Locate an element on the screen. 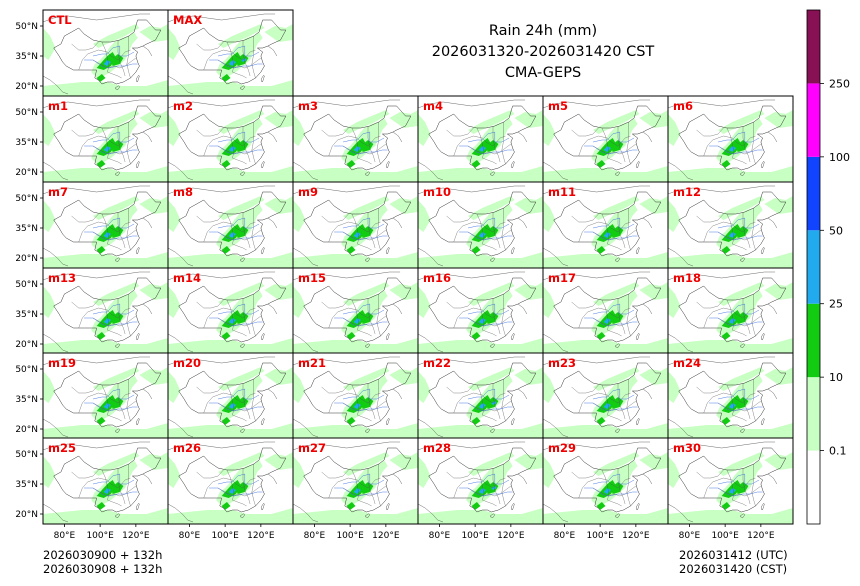 The height and width of the screenshot is (586, 860). panel-label: CTL is located at coordinates (60, 20).